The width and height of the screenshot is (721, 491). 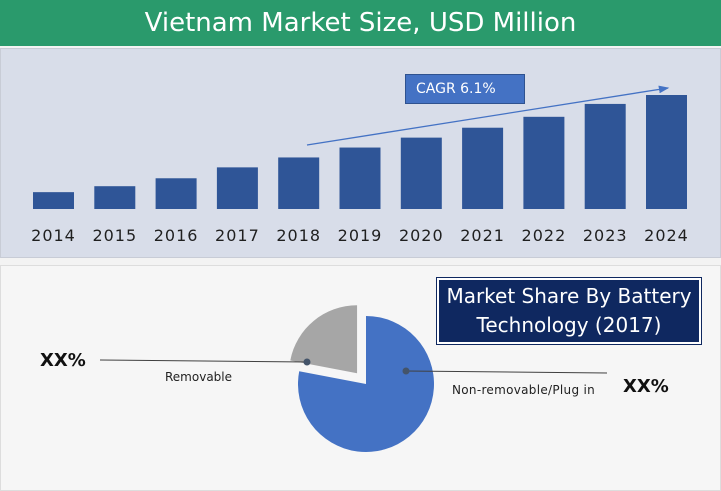 I want to click on x-tick-2015: 2015, so click(x=114, y=235).